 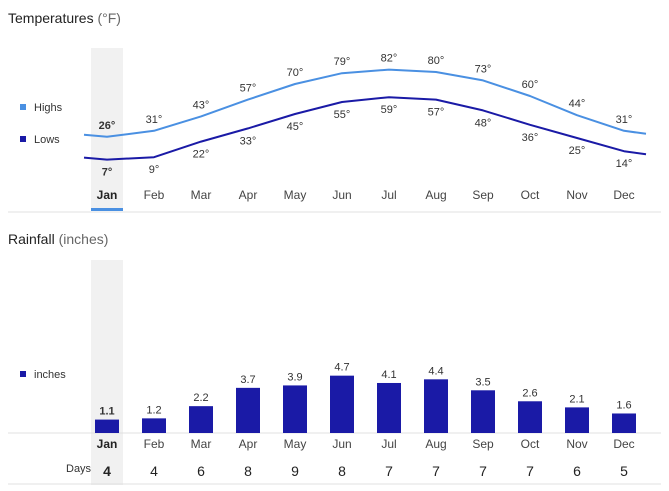 I want to click on legend-highs-swatch, so click(x=23, y=107).